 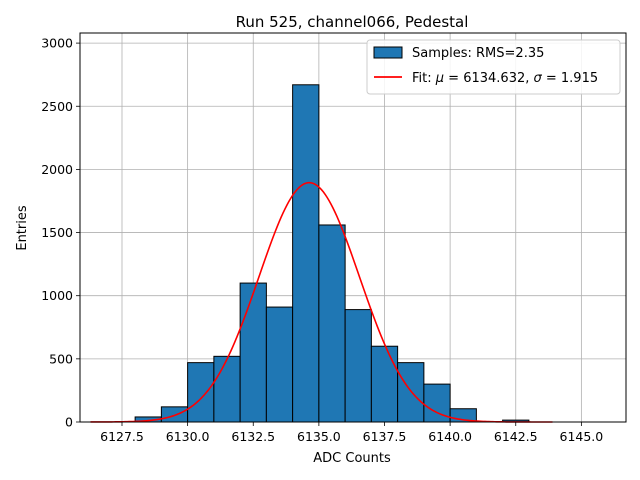 I want to click on x-tick-label: 6145.0, so click(x=582, y=436).